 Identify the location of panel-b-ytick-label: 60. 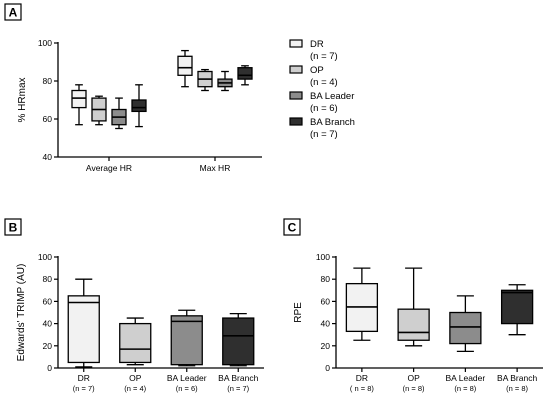
(48, 301).